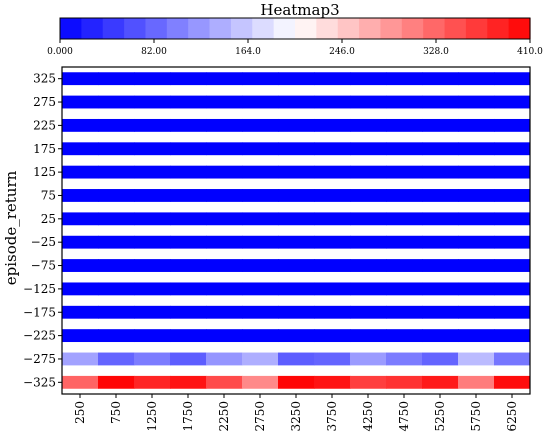 Image resolution: width=550 pixels, height=447 pixels. I want to click on y-tick-label: −125, so click(39, 289).